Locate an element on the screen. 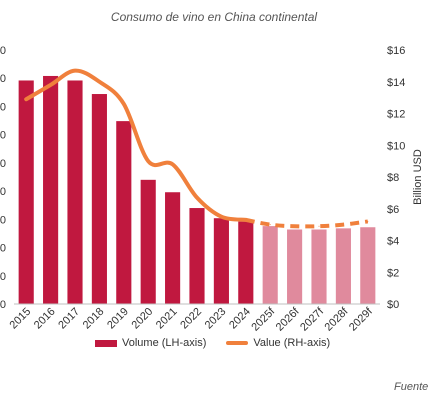 This screenshot has height=400, width=428. legend-item-volume: Volume (LH-axis) is located at coordinates (150, 343).